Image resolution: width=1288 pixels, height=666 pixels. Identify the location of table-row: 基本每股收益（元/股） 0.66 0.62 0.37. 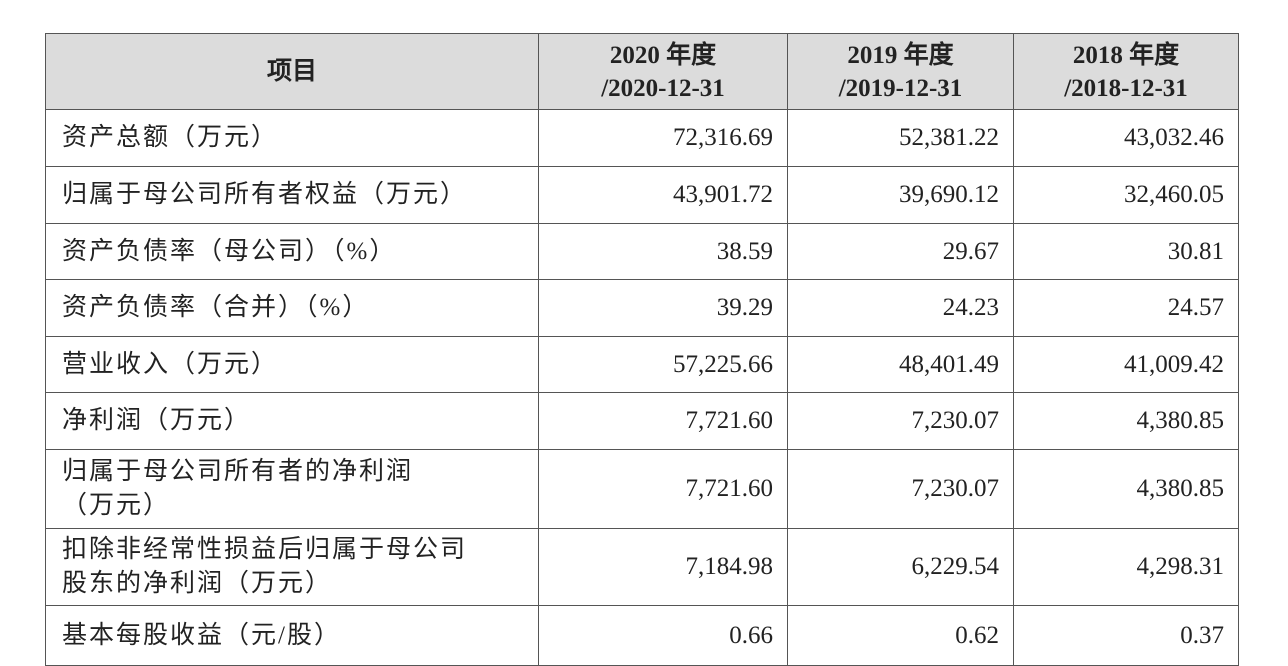
(642, 635).